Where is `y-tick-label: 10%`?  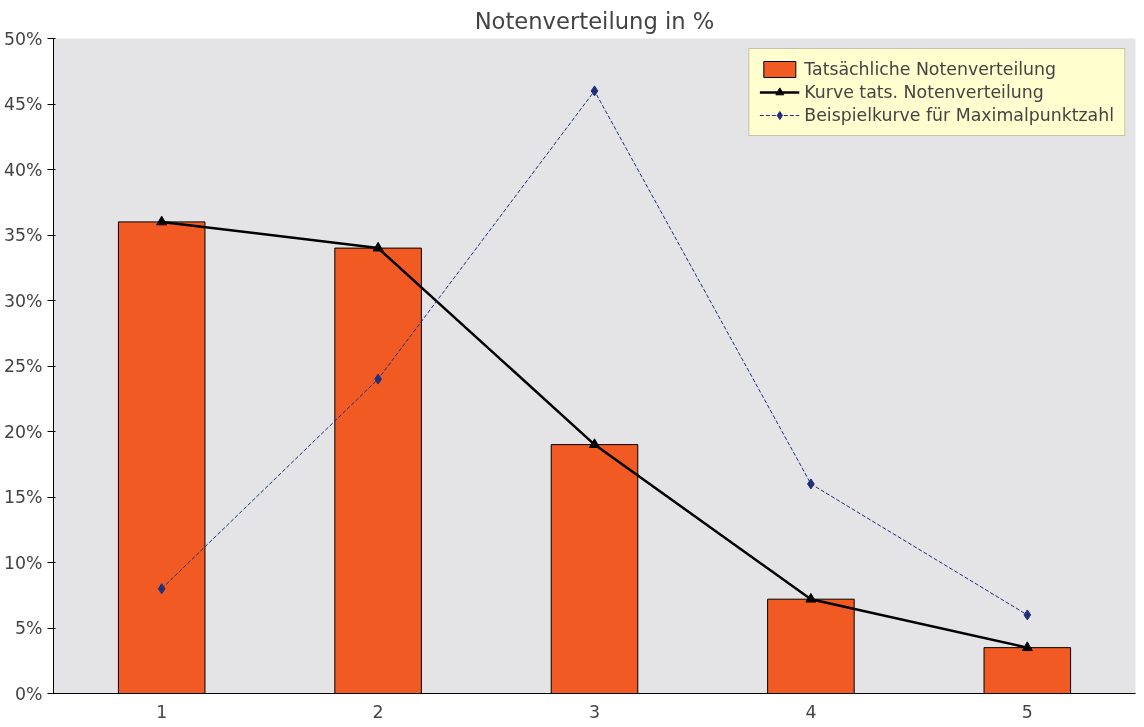 y-tick-label: 10% is located at coordinates (23, 562).